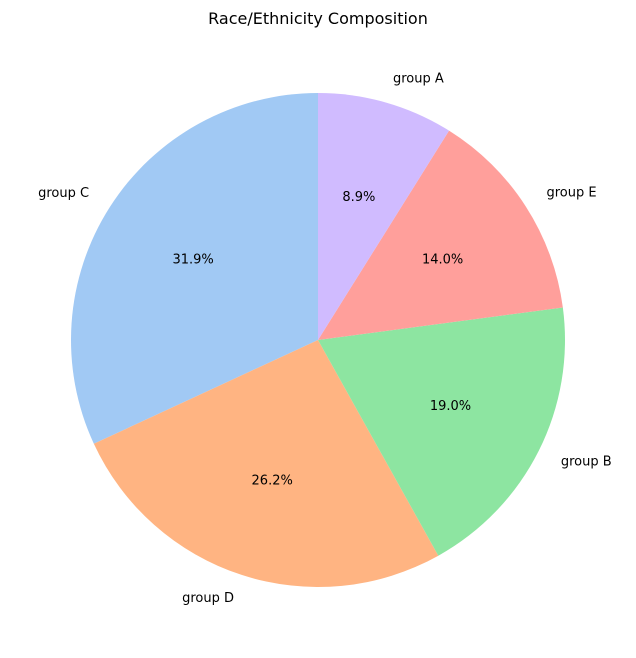  Describe the element at coordinates (441, 431) in the screenshot. I see `pie-slice-group-B` at that location.